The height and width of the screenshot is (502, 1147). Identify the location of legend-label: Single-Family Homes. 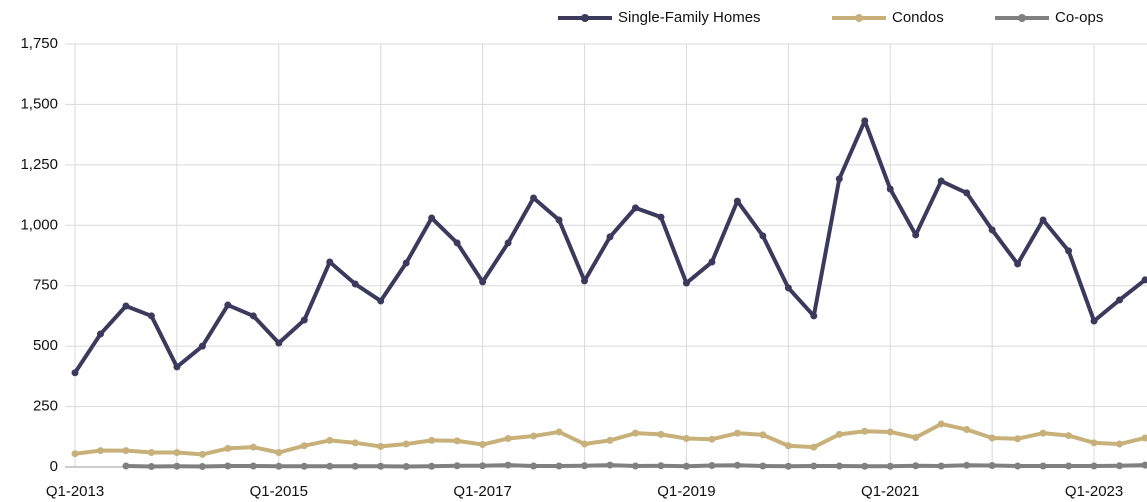
(689, 17).